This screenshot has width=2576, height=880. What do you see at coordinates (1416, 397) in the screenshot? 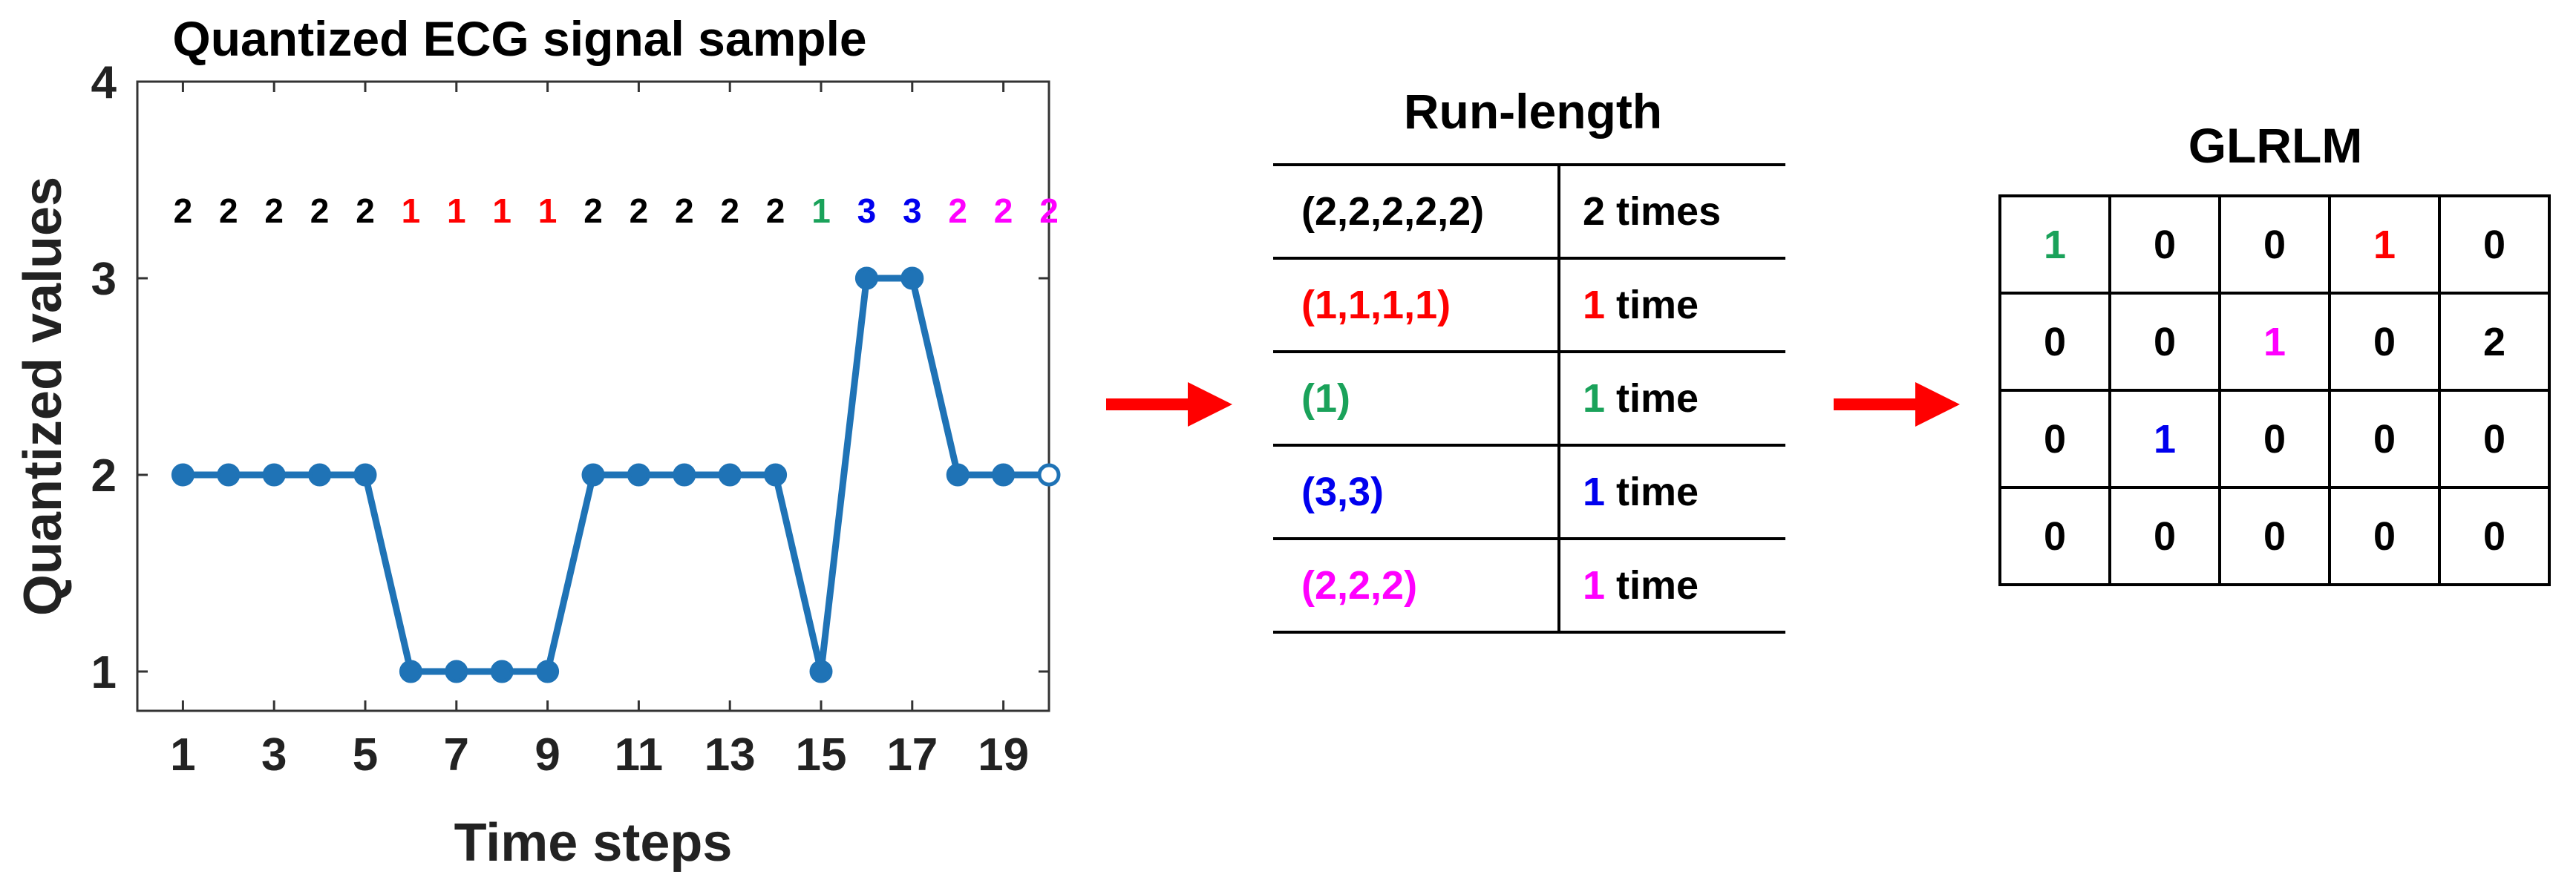
I see `run-sequence: (1)` at bounding box center [1416, 397].